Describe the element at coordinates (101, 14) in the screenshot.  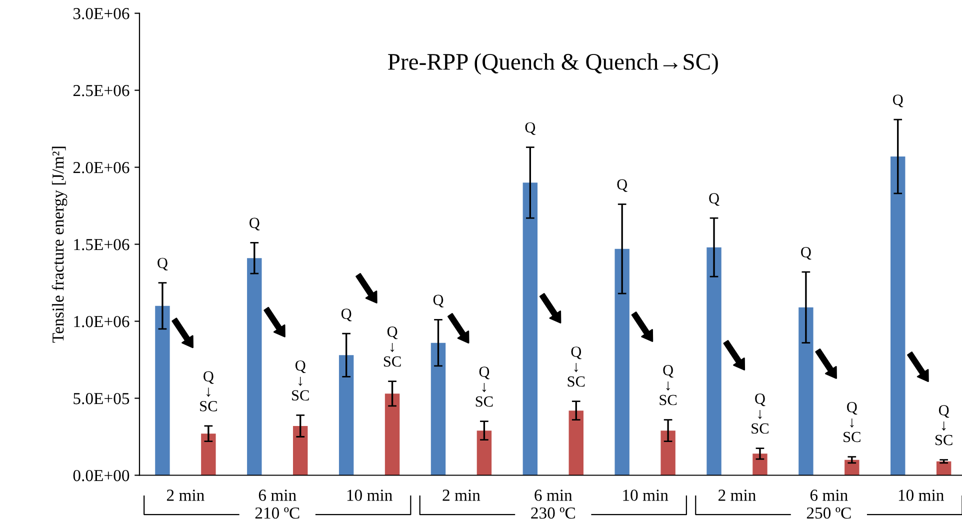
I see `y-tick-label: 3.0E+06` at that location.